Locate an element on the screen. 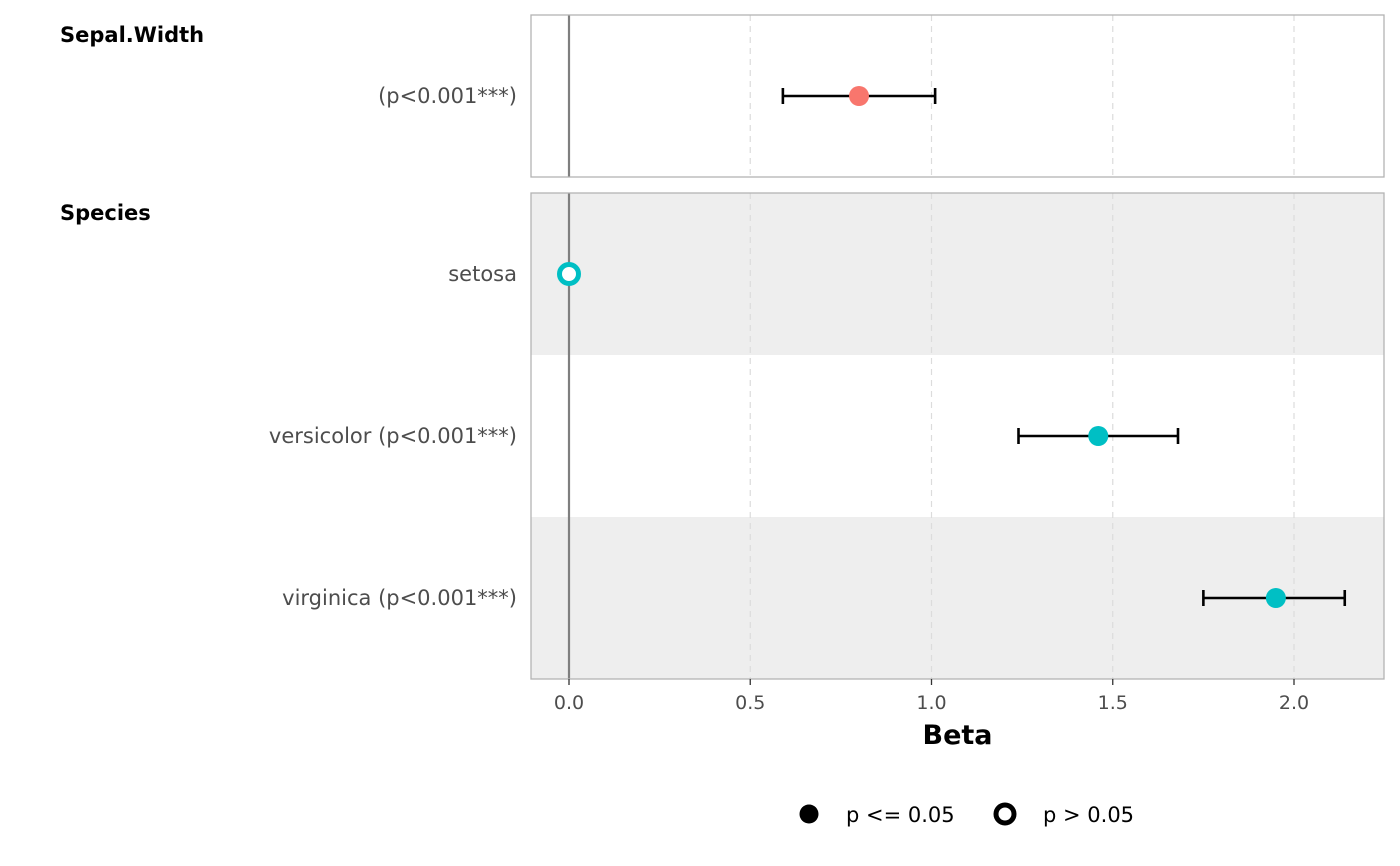 The image size is (1400, 866). legend-label: p > 0.05 is located at coordinates (1088, 815).